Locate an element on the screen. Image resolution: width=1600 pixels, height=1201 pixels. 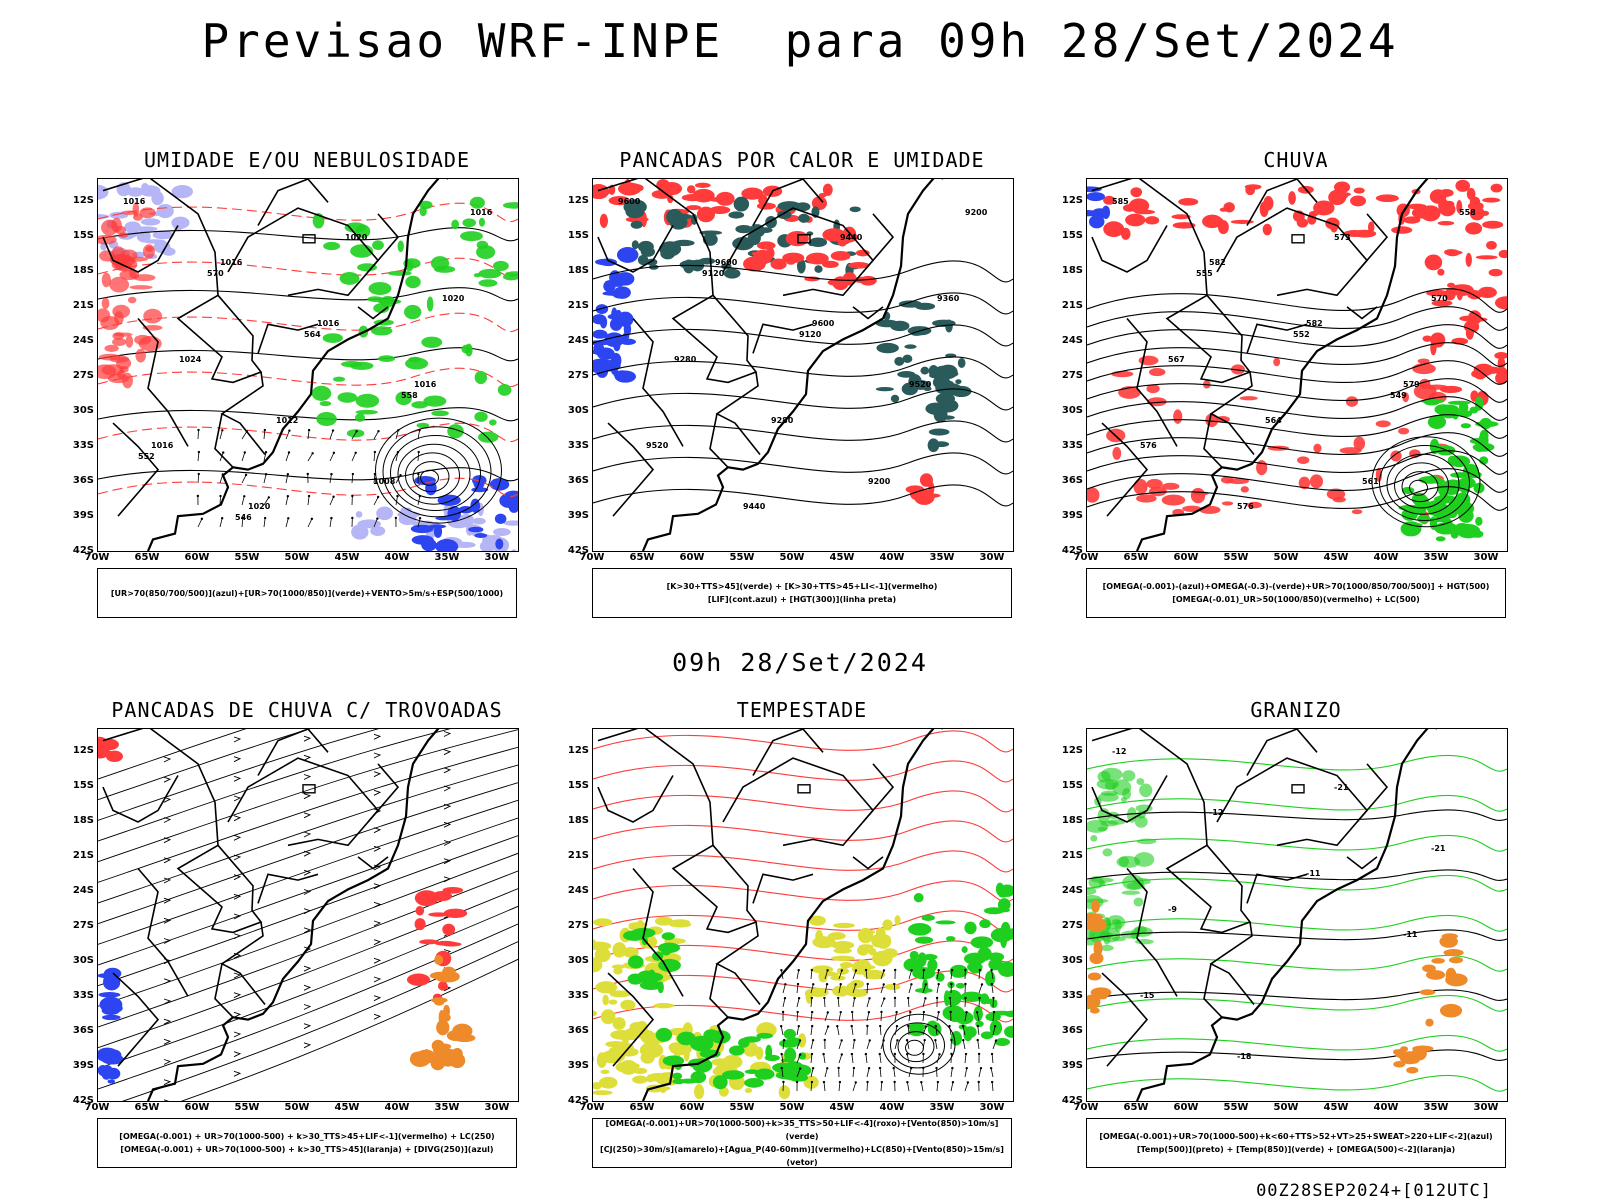
contour-label: 564 is located at coordinates (312, 334).